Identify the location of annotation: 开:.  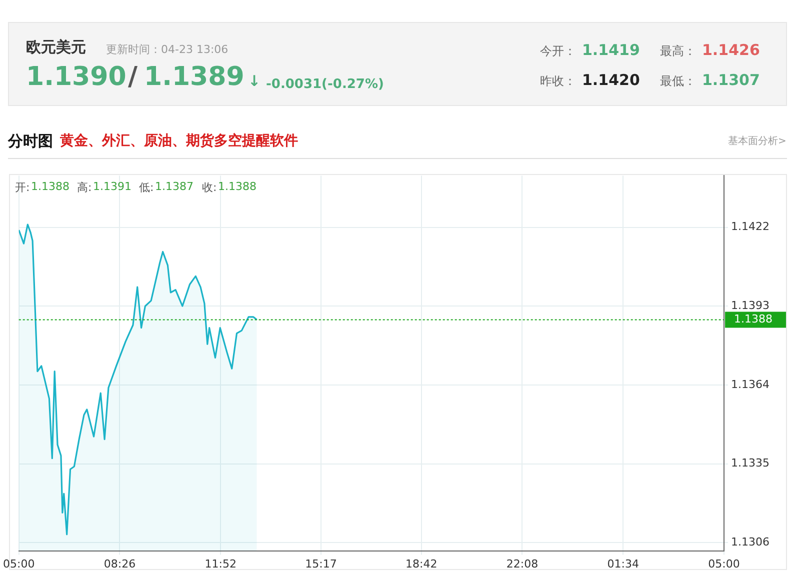
(22, 187).